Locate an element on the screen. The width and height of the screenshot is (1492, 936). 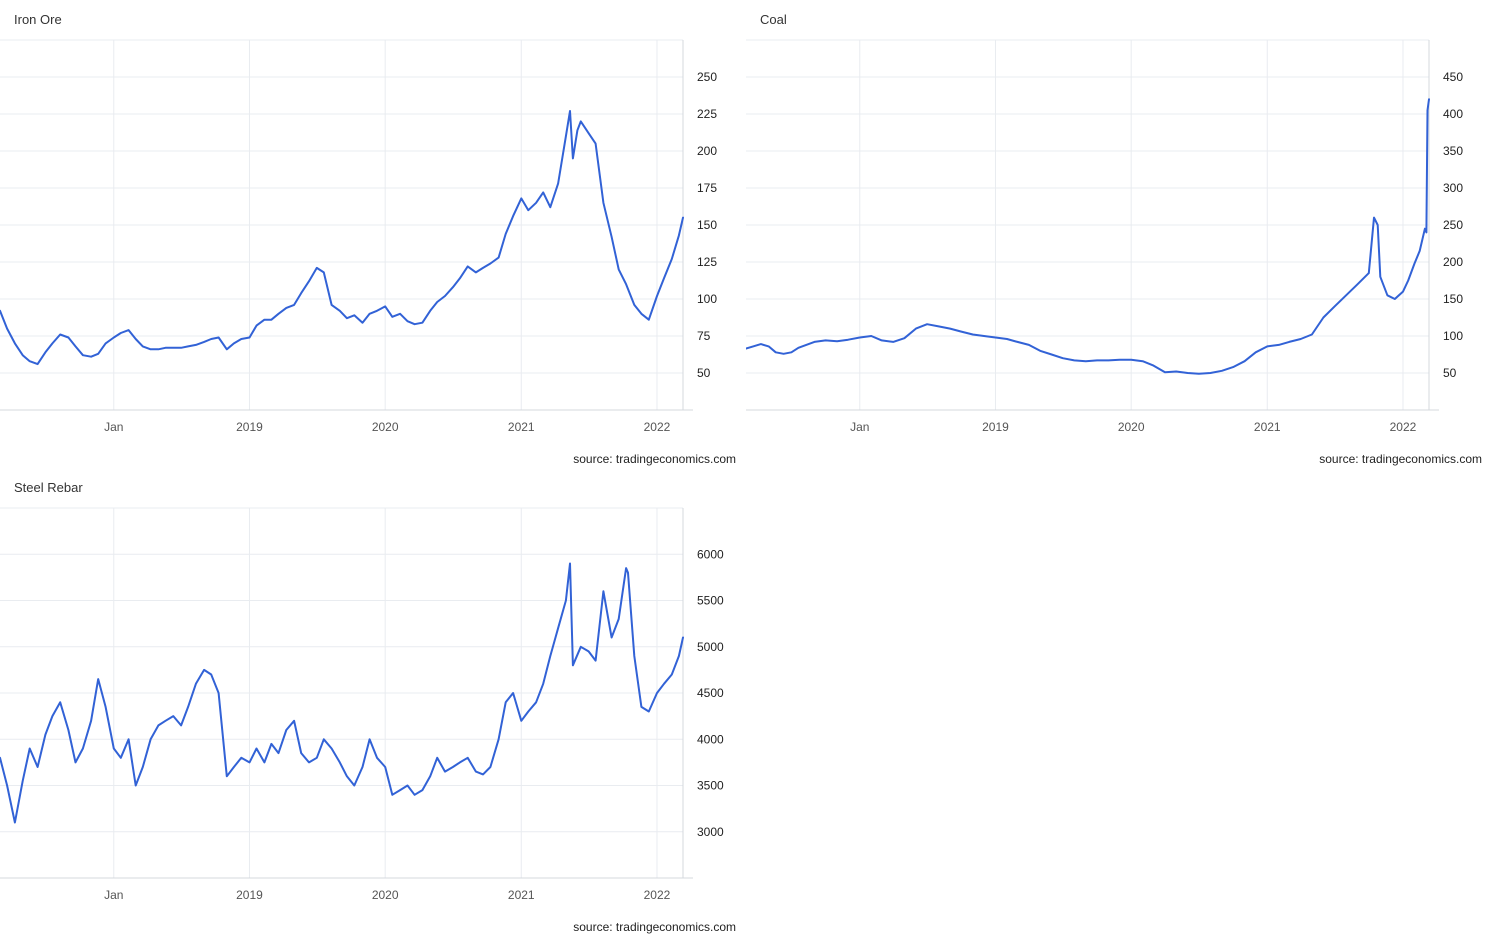
y-tick-label: 6000 is located at coordinates (710, 554).